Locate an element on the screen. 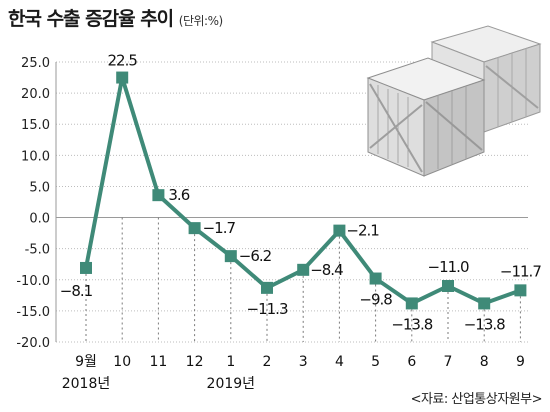 The height and width of the screenshot is (412, 550). wooden-crates-icon is located at coordinates (454, 101).